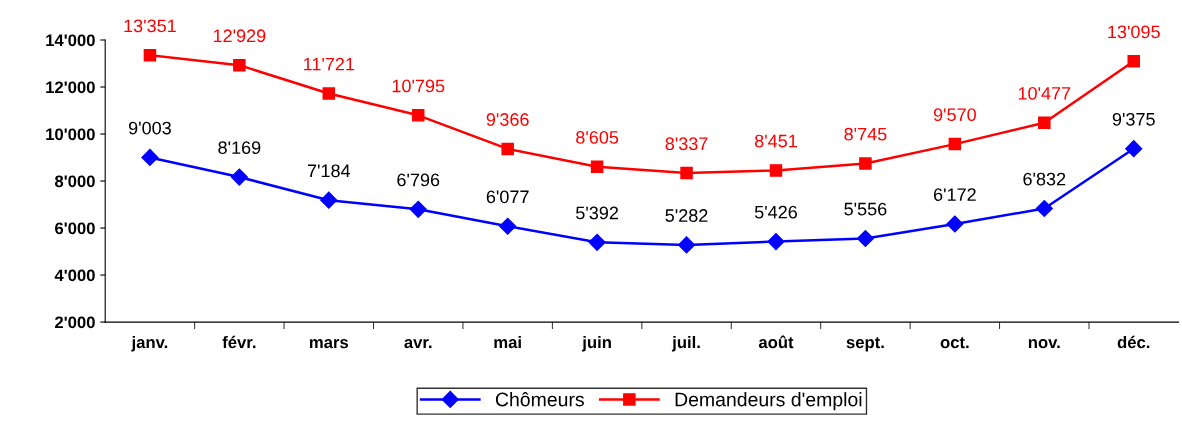 The width and height of the screenshot is (1182, 430). I want to click on x-tick-label: déc., so click(1133, 342).